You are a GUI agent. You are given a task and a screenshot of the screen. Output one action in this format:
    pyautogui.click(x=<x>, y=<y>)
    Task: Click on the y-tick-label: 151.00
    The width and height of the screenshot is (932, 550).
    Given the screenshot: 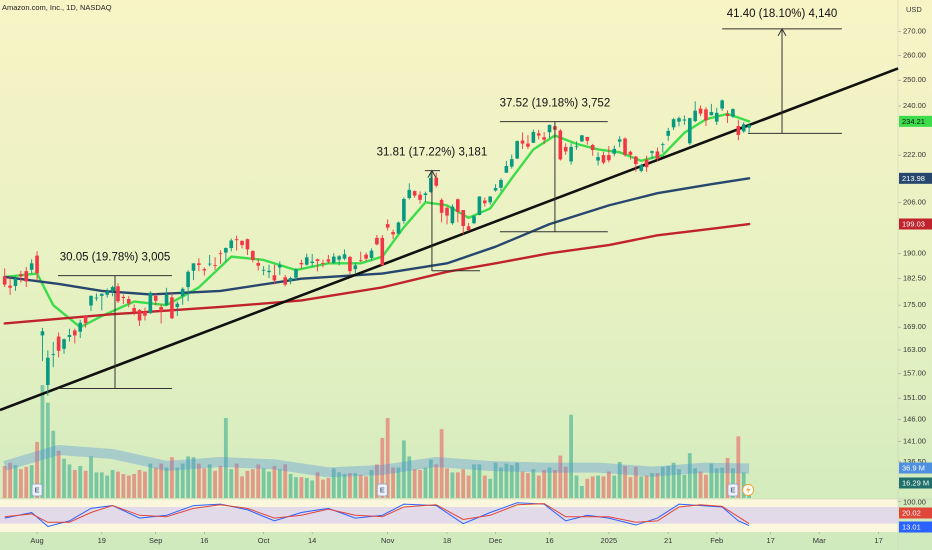 What is the action you would take?
    pyautogui.click(x=914, y=397)
    